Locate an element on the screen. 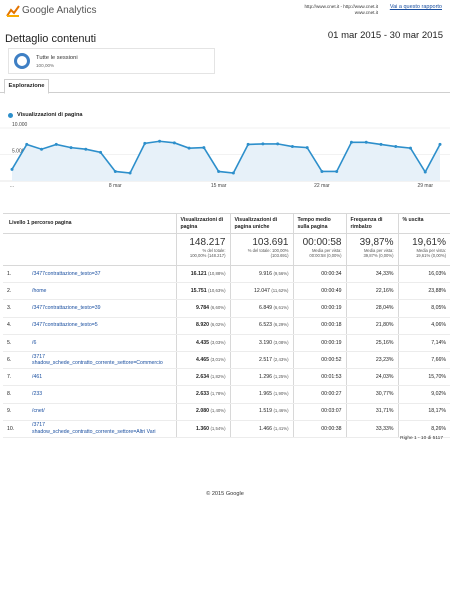  row-pageviews-pct: (3,03%) is located at coordinates (218, 342).